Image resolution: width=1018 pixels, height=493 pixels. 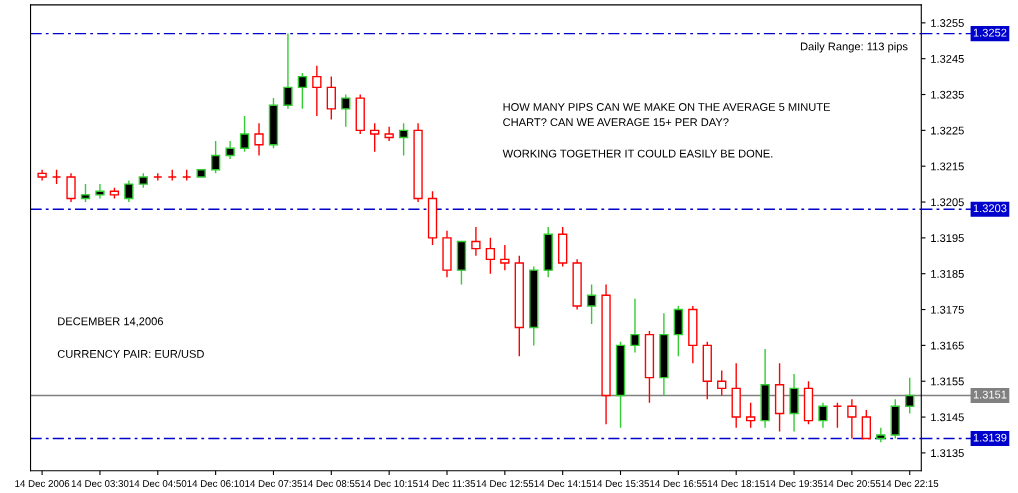 I want to click on y-tick-label: 1.3205, so click(x=947, y=202).